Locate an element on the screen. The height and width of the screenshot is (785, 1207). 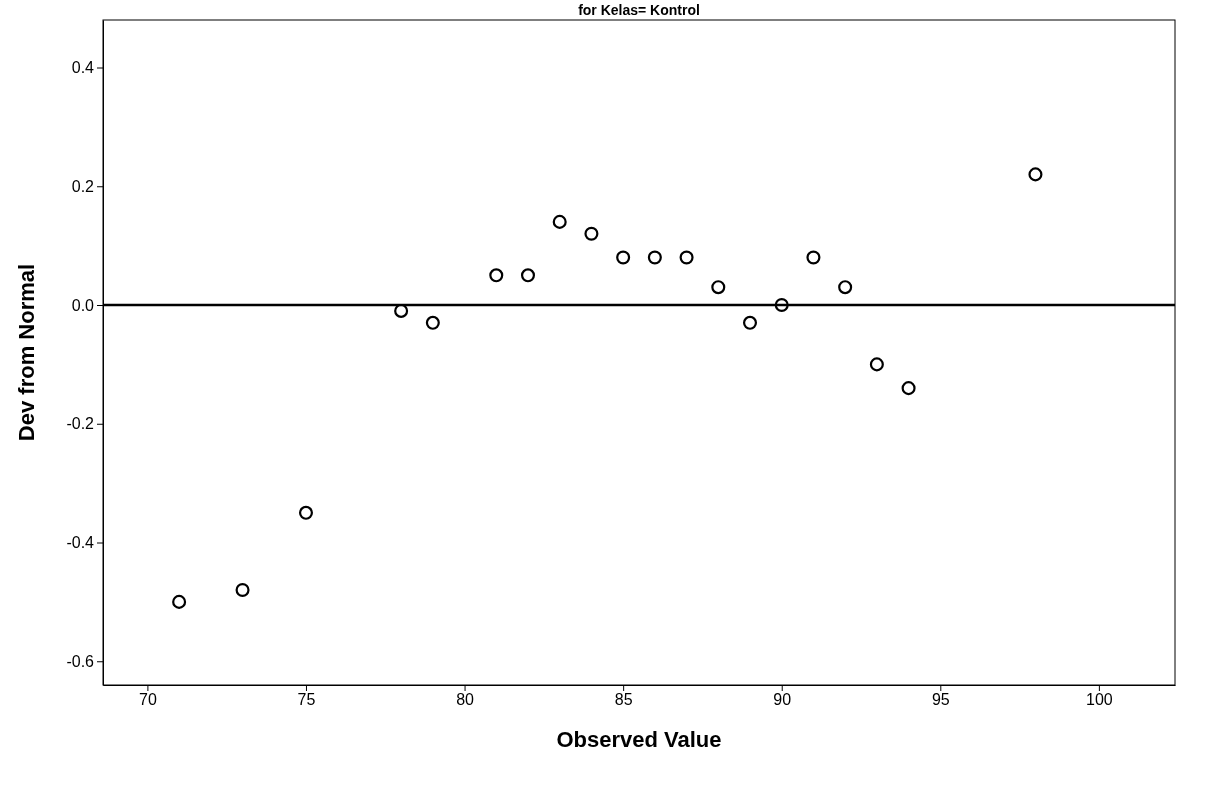
x-tick-label: 80 is located at coordinates (465, 700).